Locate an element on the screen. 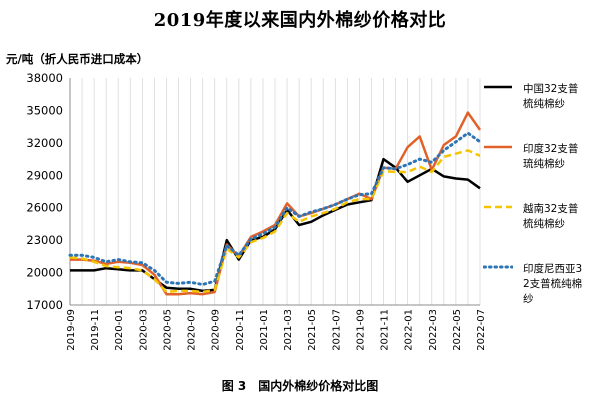 The height and width of the screenshot is (400, 600). x-tick-label: 2020-01 is located at coordinates (119, 330).